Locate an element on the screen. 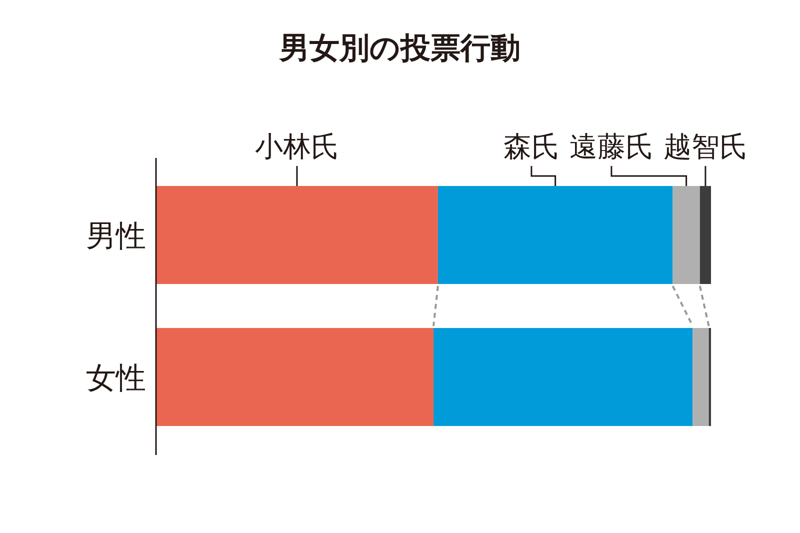 The image size is (800, 533). series-label: 森氏 is located at coordinates (531, 146).